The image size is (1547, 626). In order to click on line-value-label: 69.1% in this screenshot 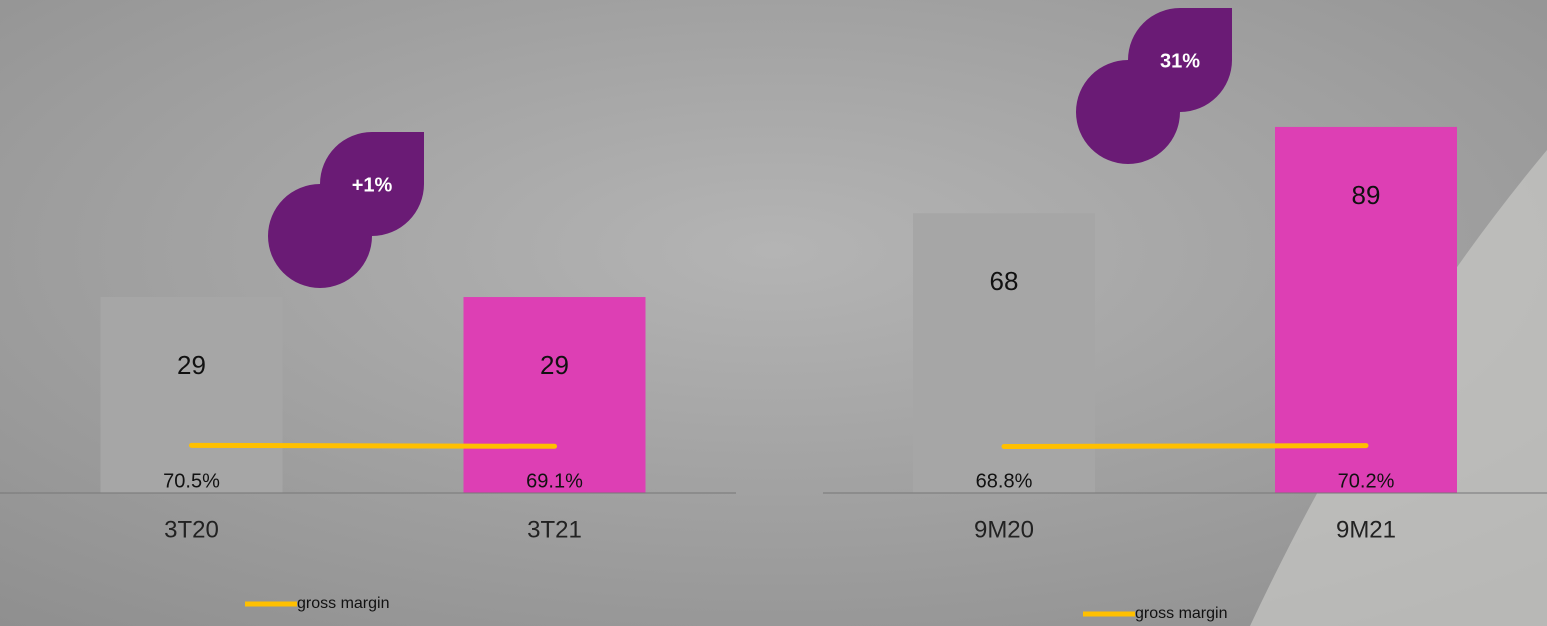, I will do `click(554, 481)`.